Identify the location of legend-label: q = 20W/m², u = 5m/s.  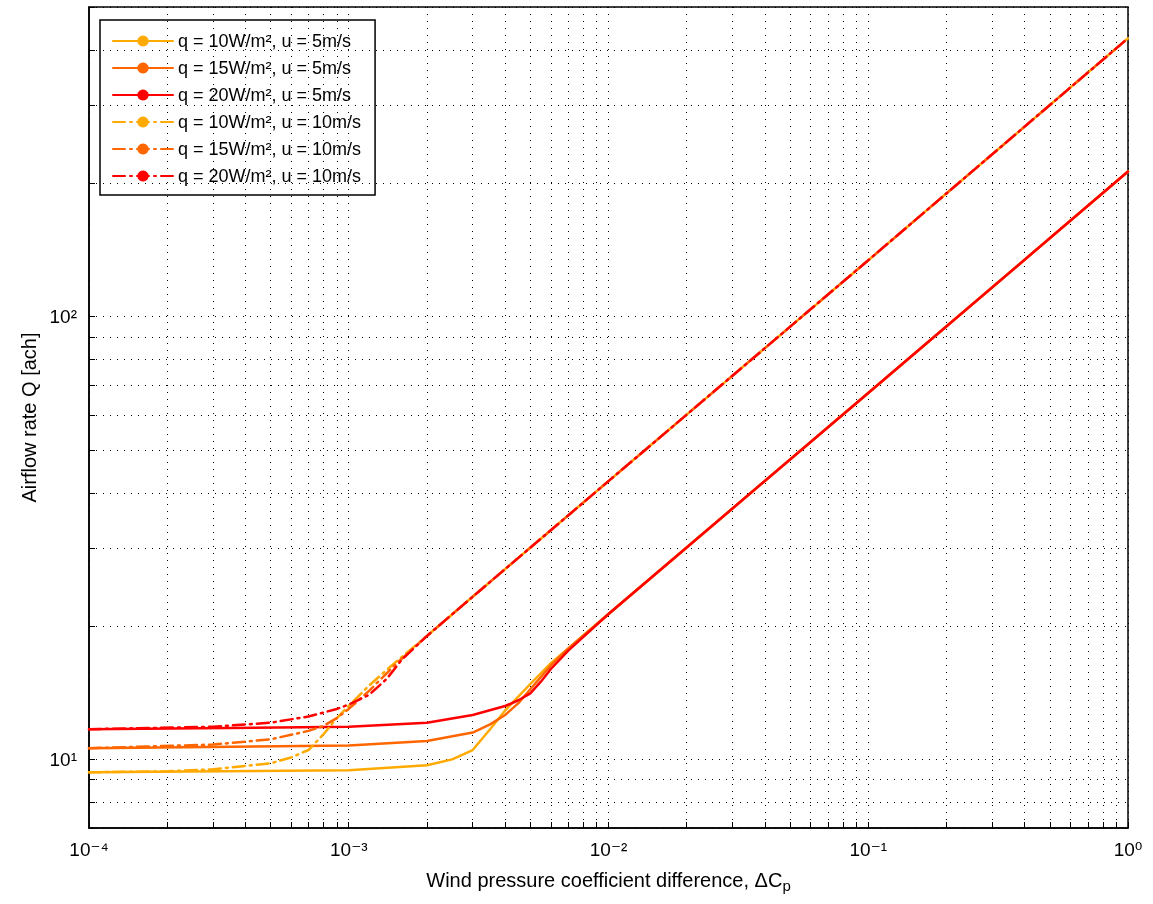
(265, 95).